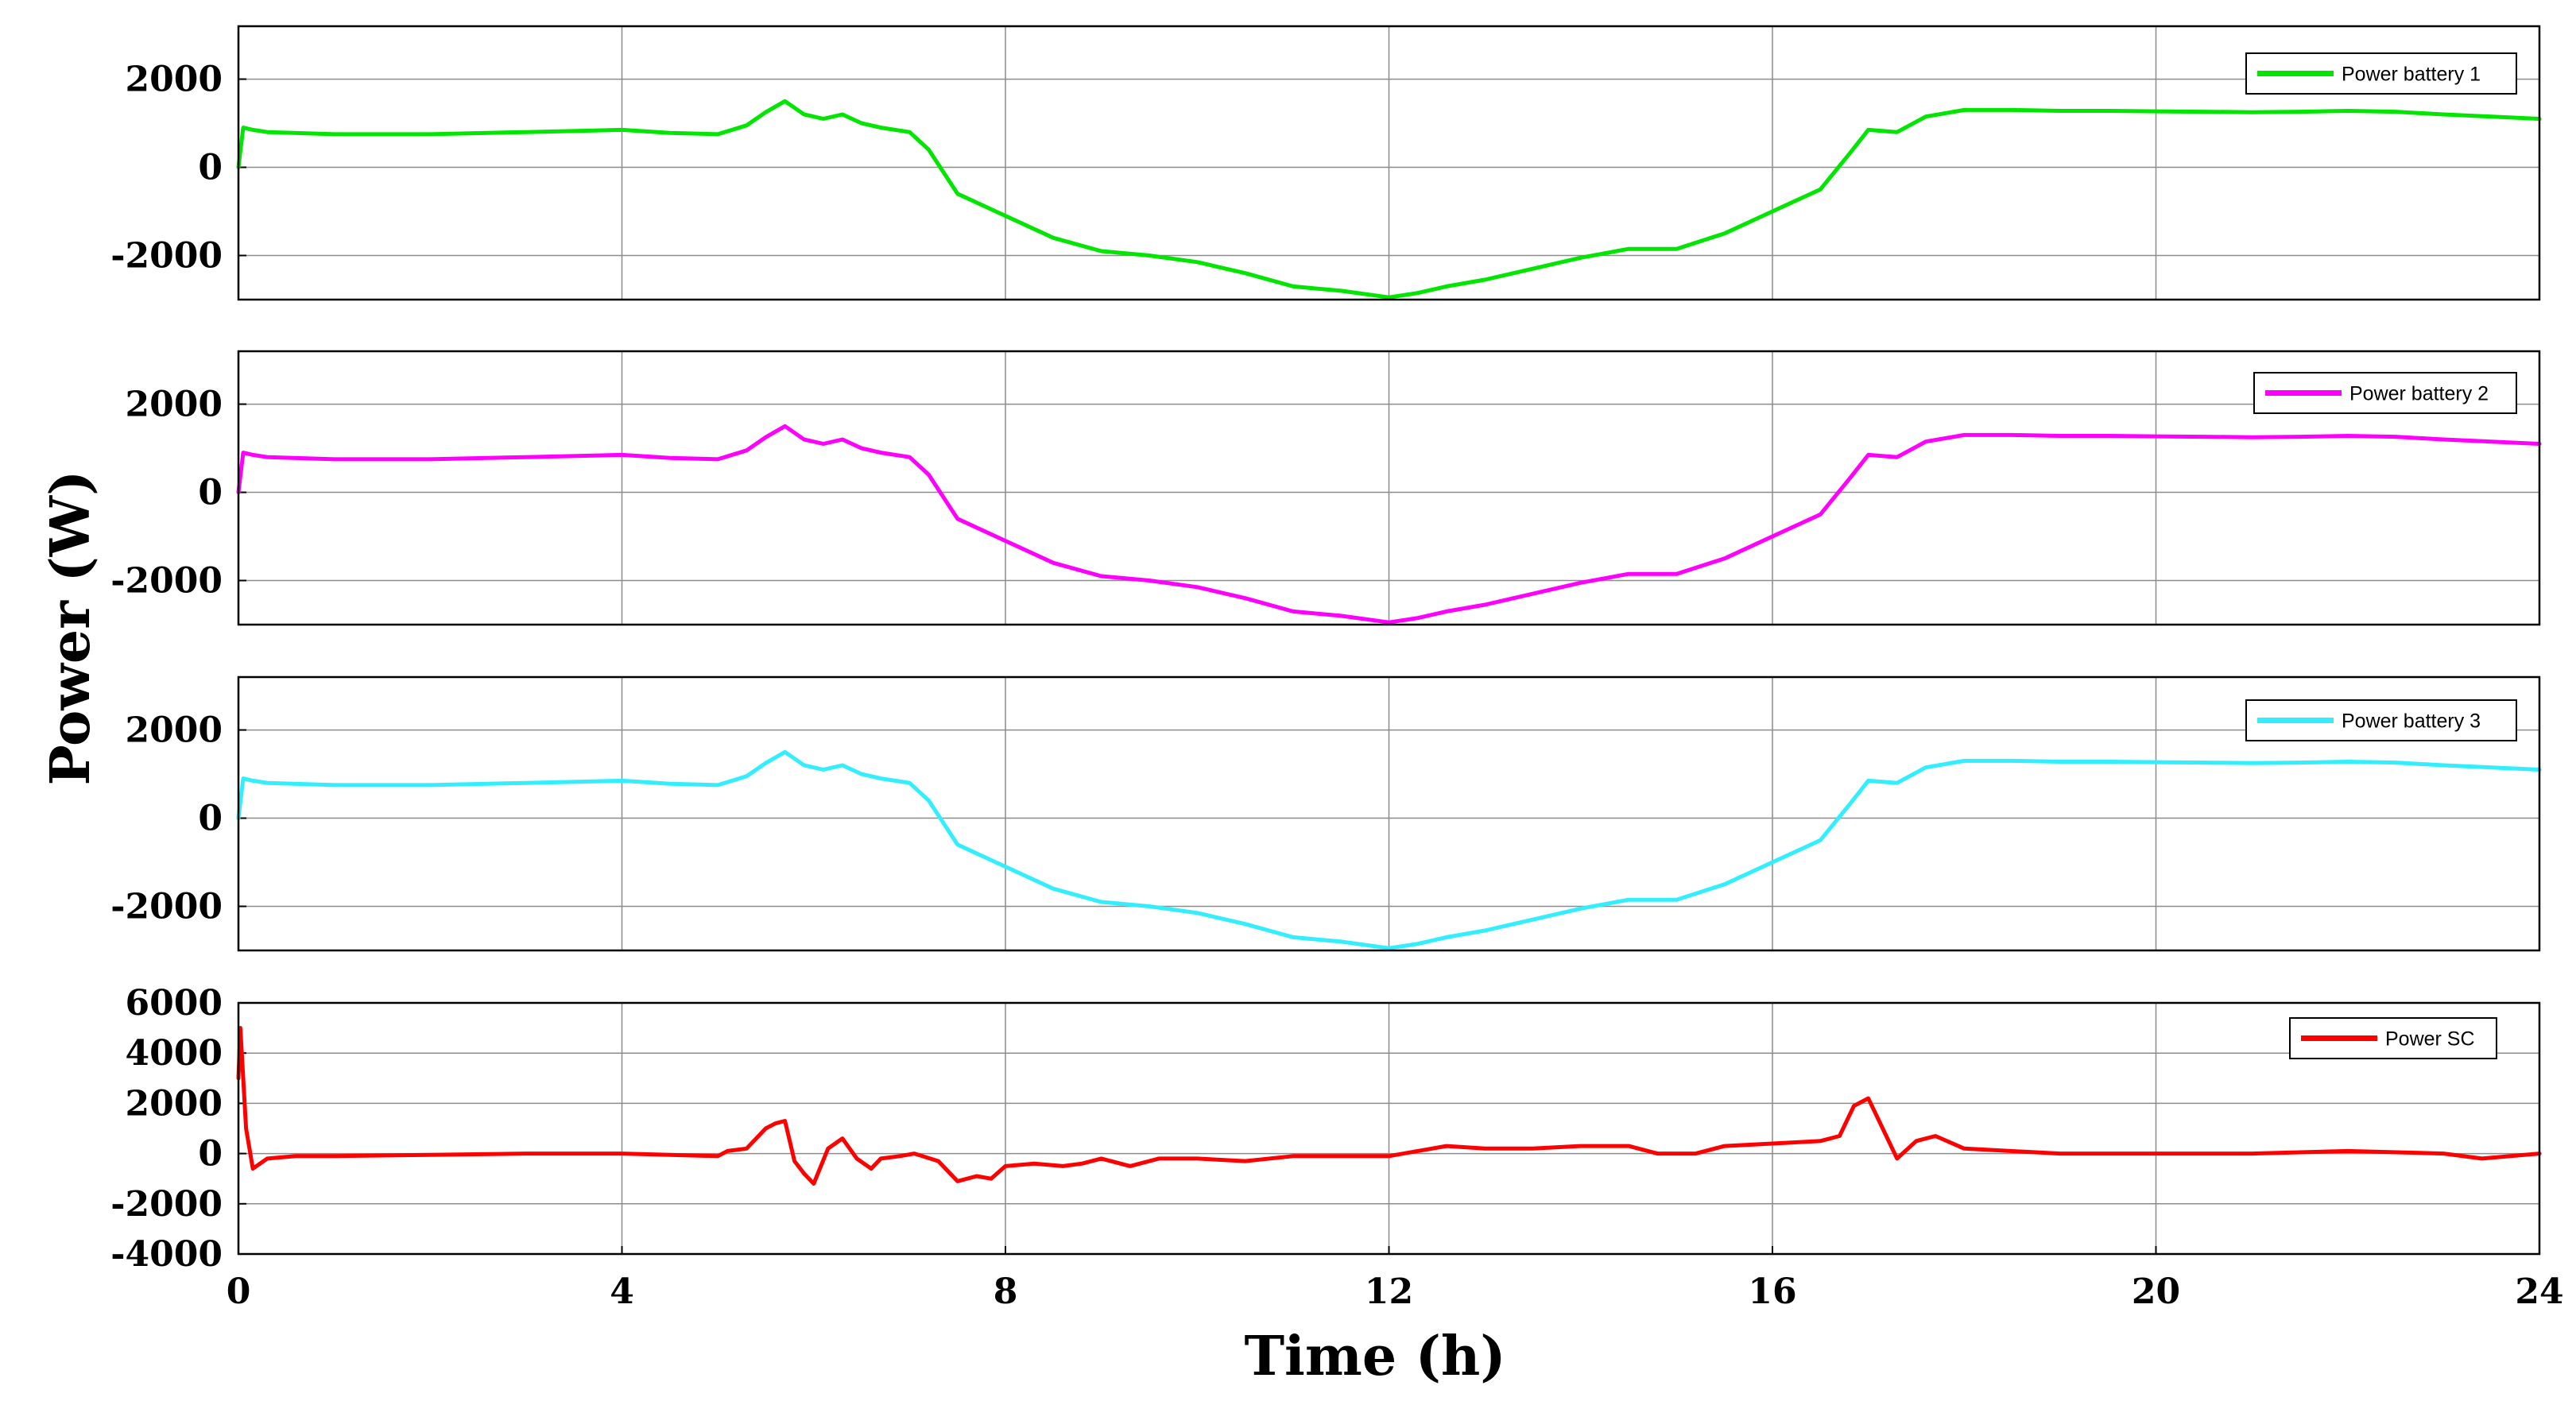  I want to click on x-tick-label: 16, so click(1772, 1291).